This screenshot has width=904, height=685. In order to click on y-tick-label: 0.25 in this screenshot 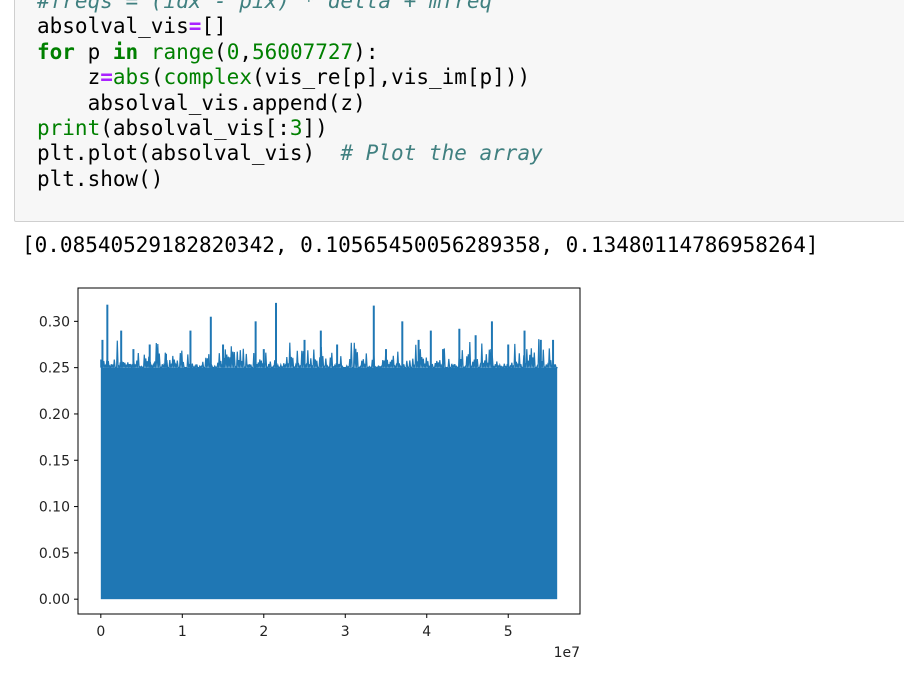, I will do `click(54, 369)`.